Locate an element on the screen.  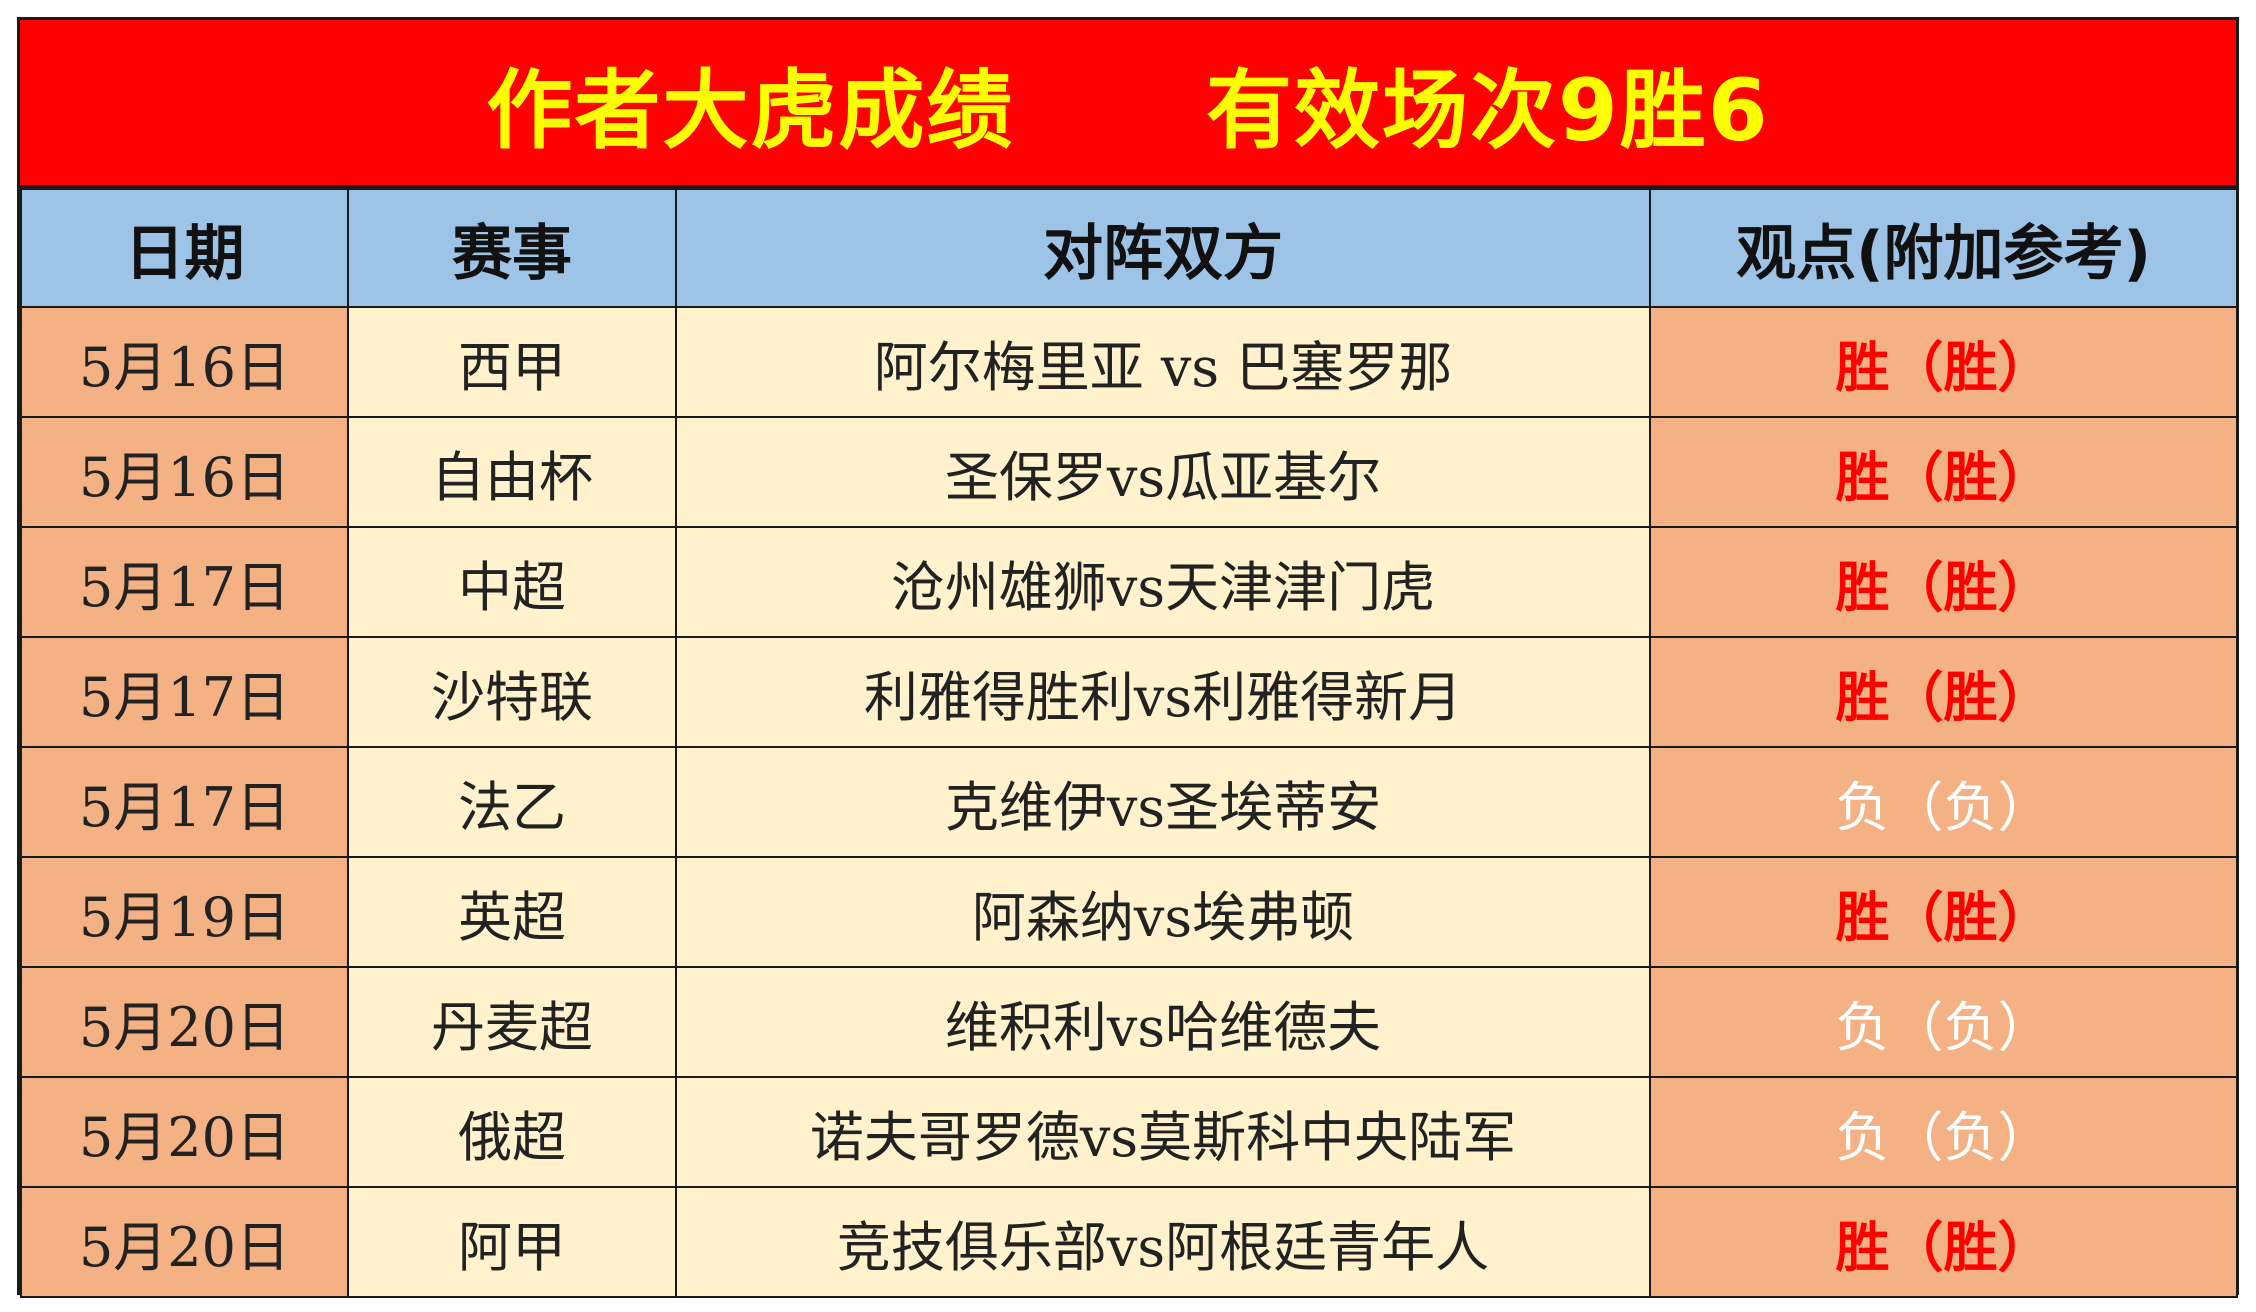
competition-cell: 丹麦超 is located at coordinates (512, 1022).